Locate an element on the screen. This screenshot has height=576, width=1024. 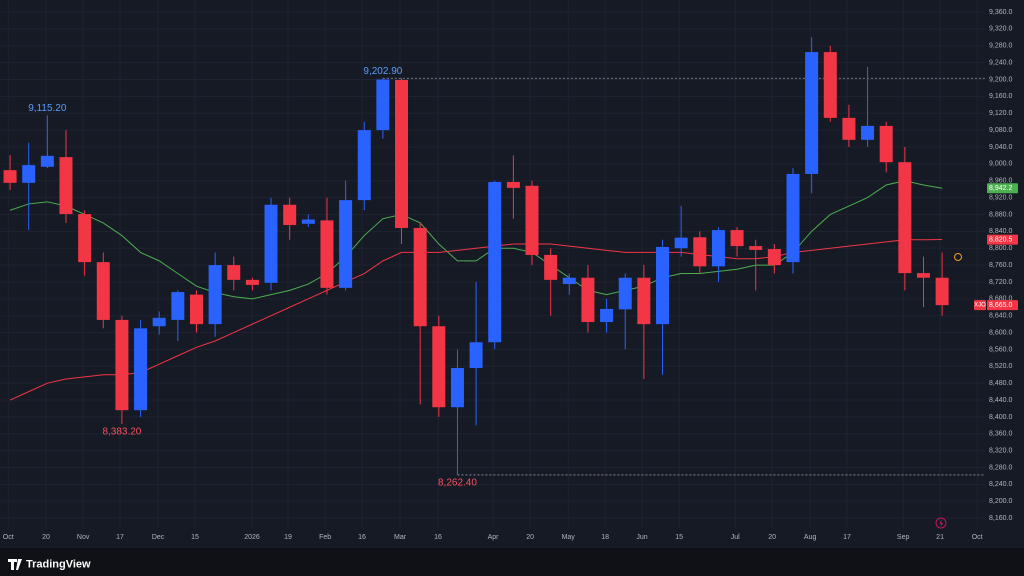
y-tick-label: 8,360.0 is located at coordinates (1000, 434).